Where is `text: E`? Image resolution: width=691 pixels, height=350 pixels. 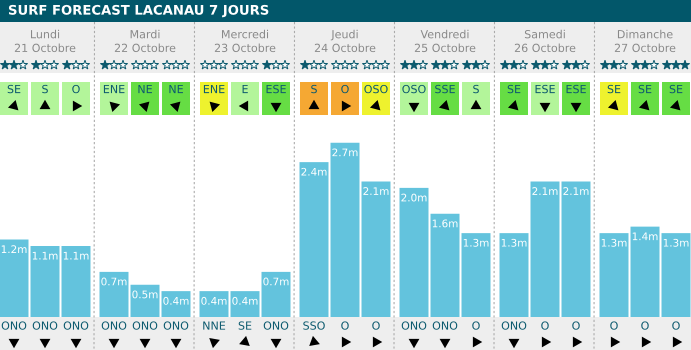 text: E is located at coordinates (245, 89).